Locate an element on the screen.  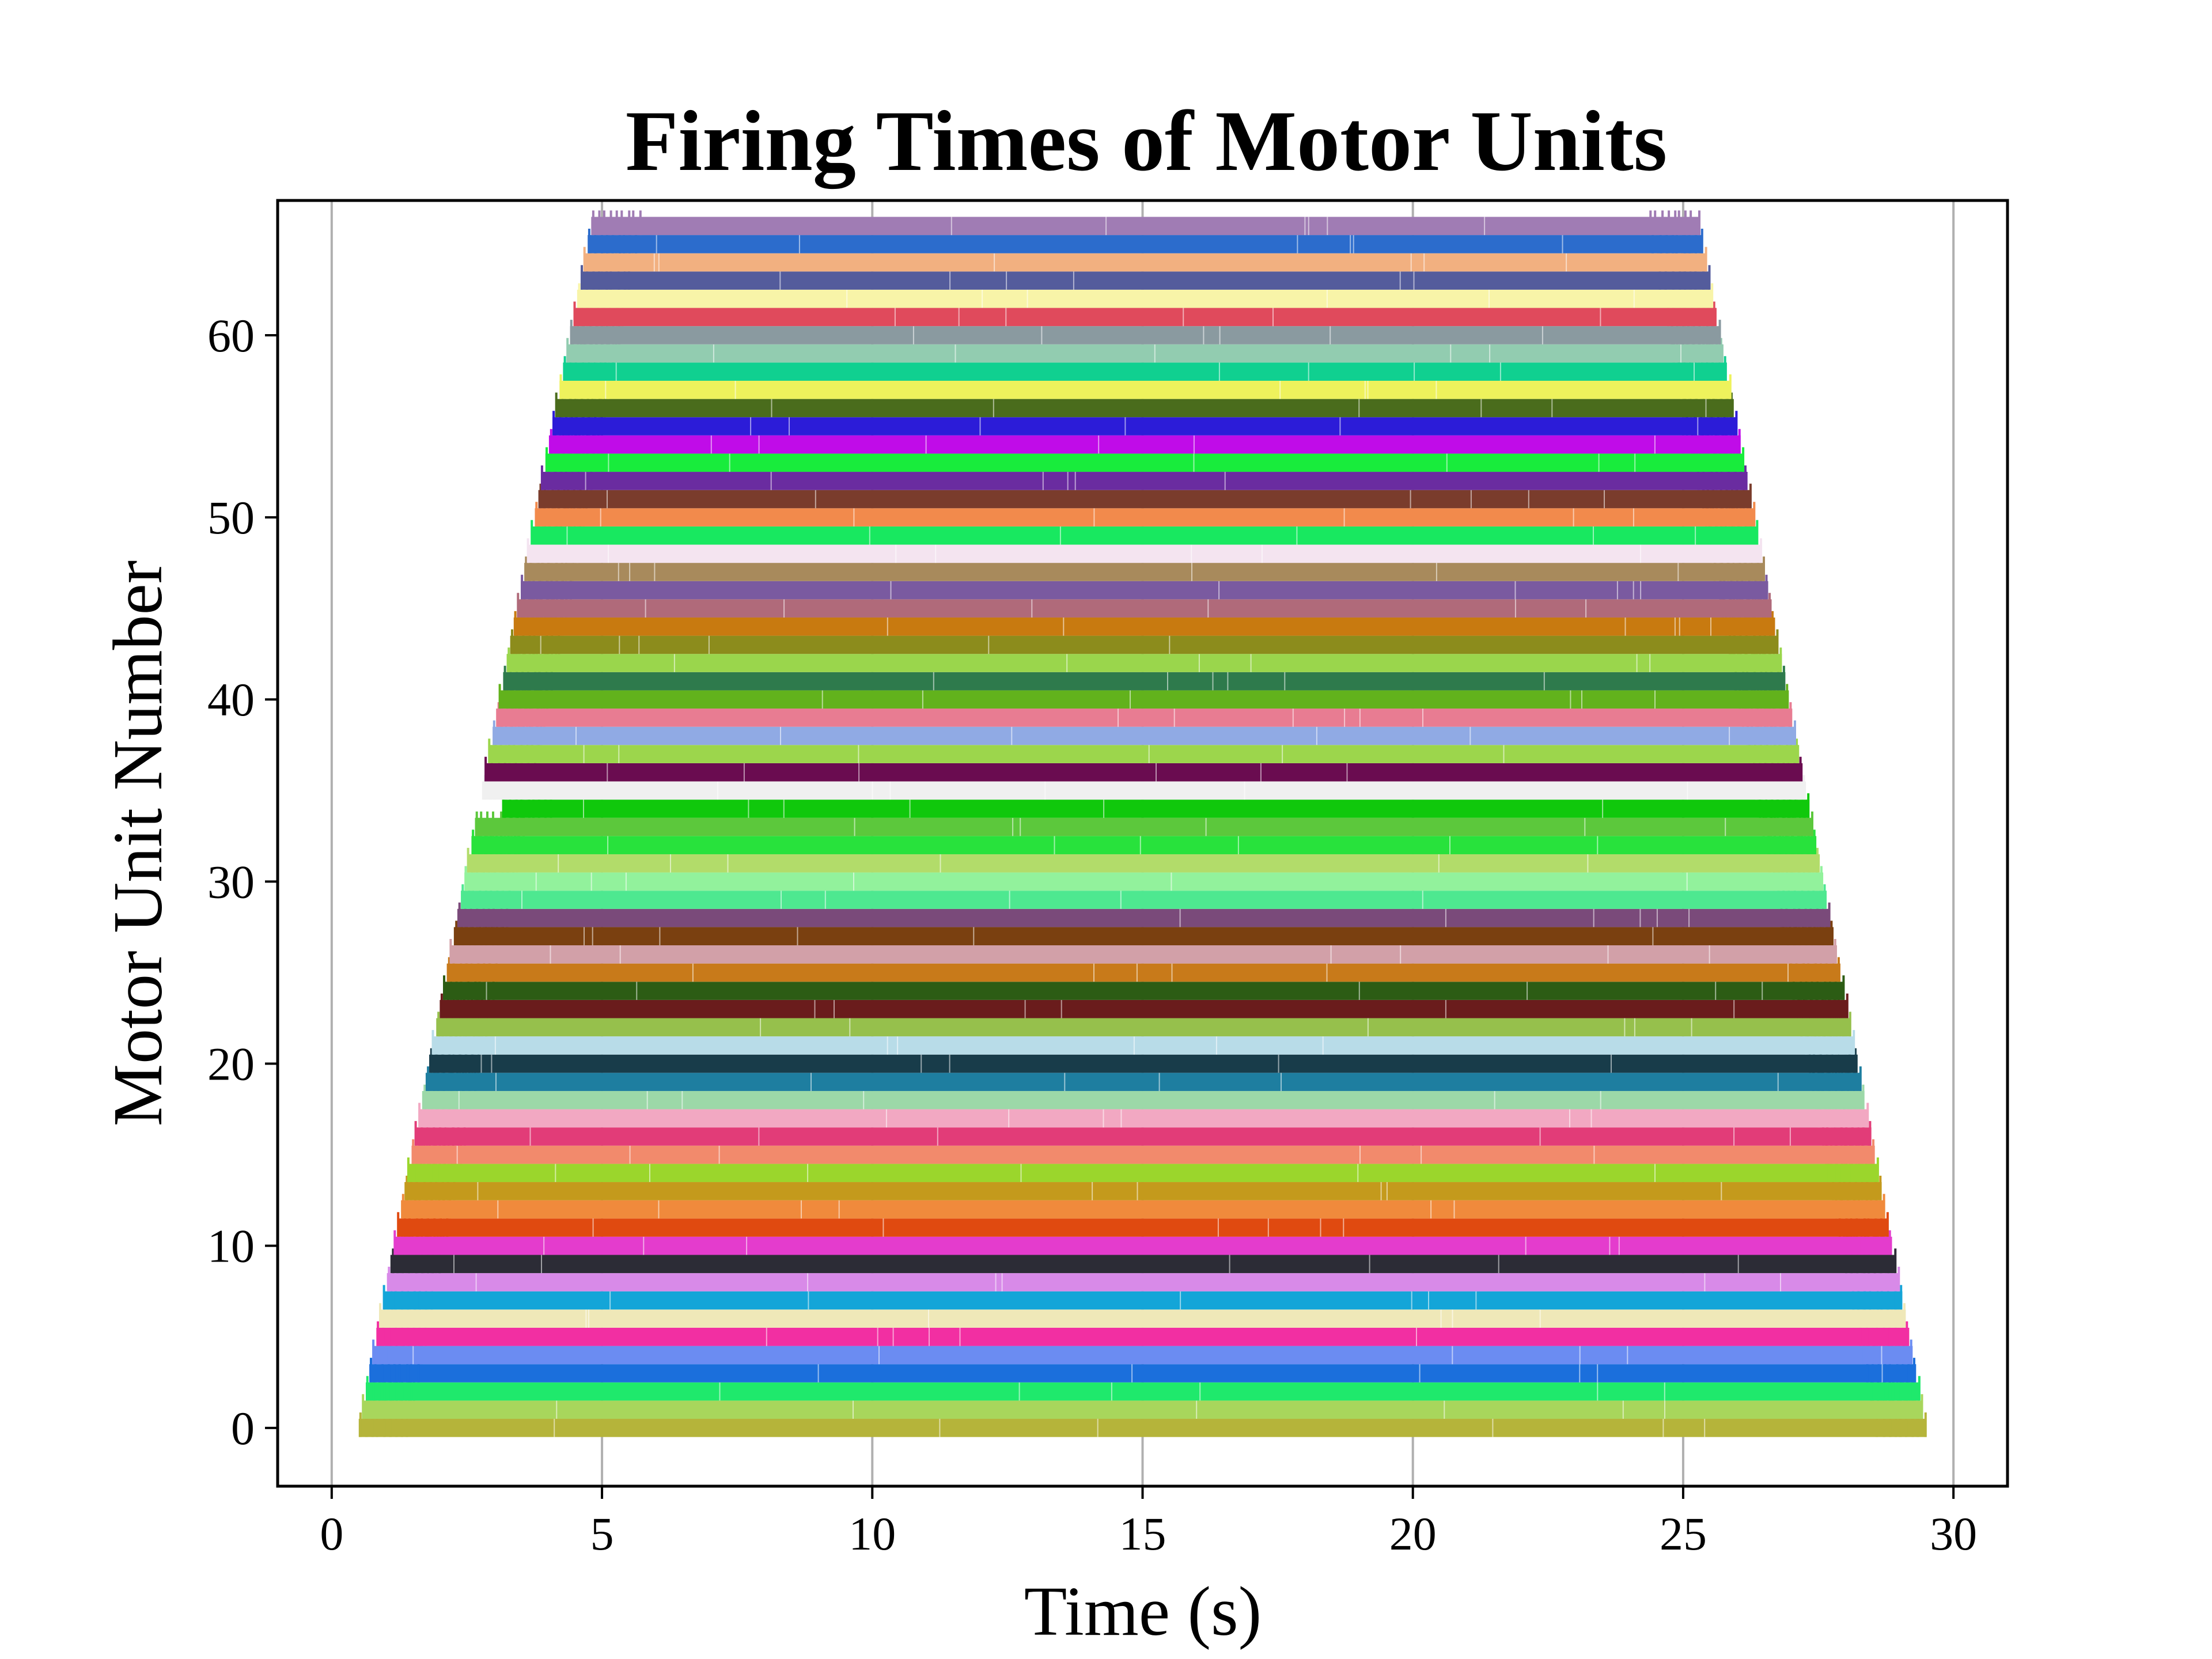
y-tick: 0 is located at coordinates (254, 1428).